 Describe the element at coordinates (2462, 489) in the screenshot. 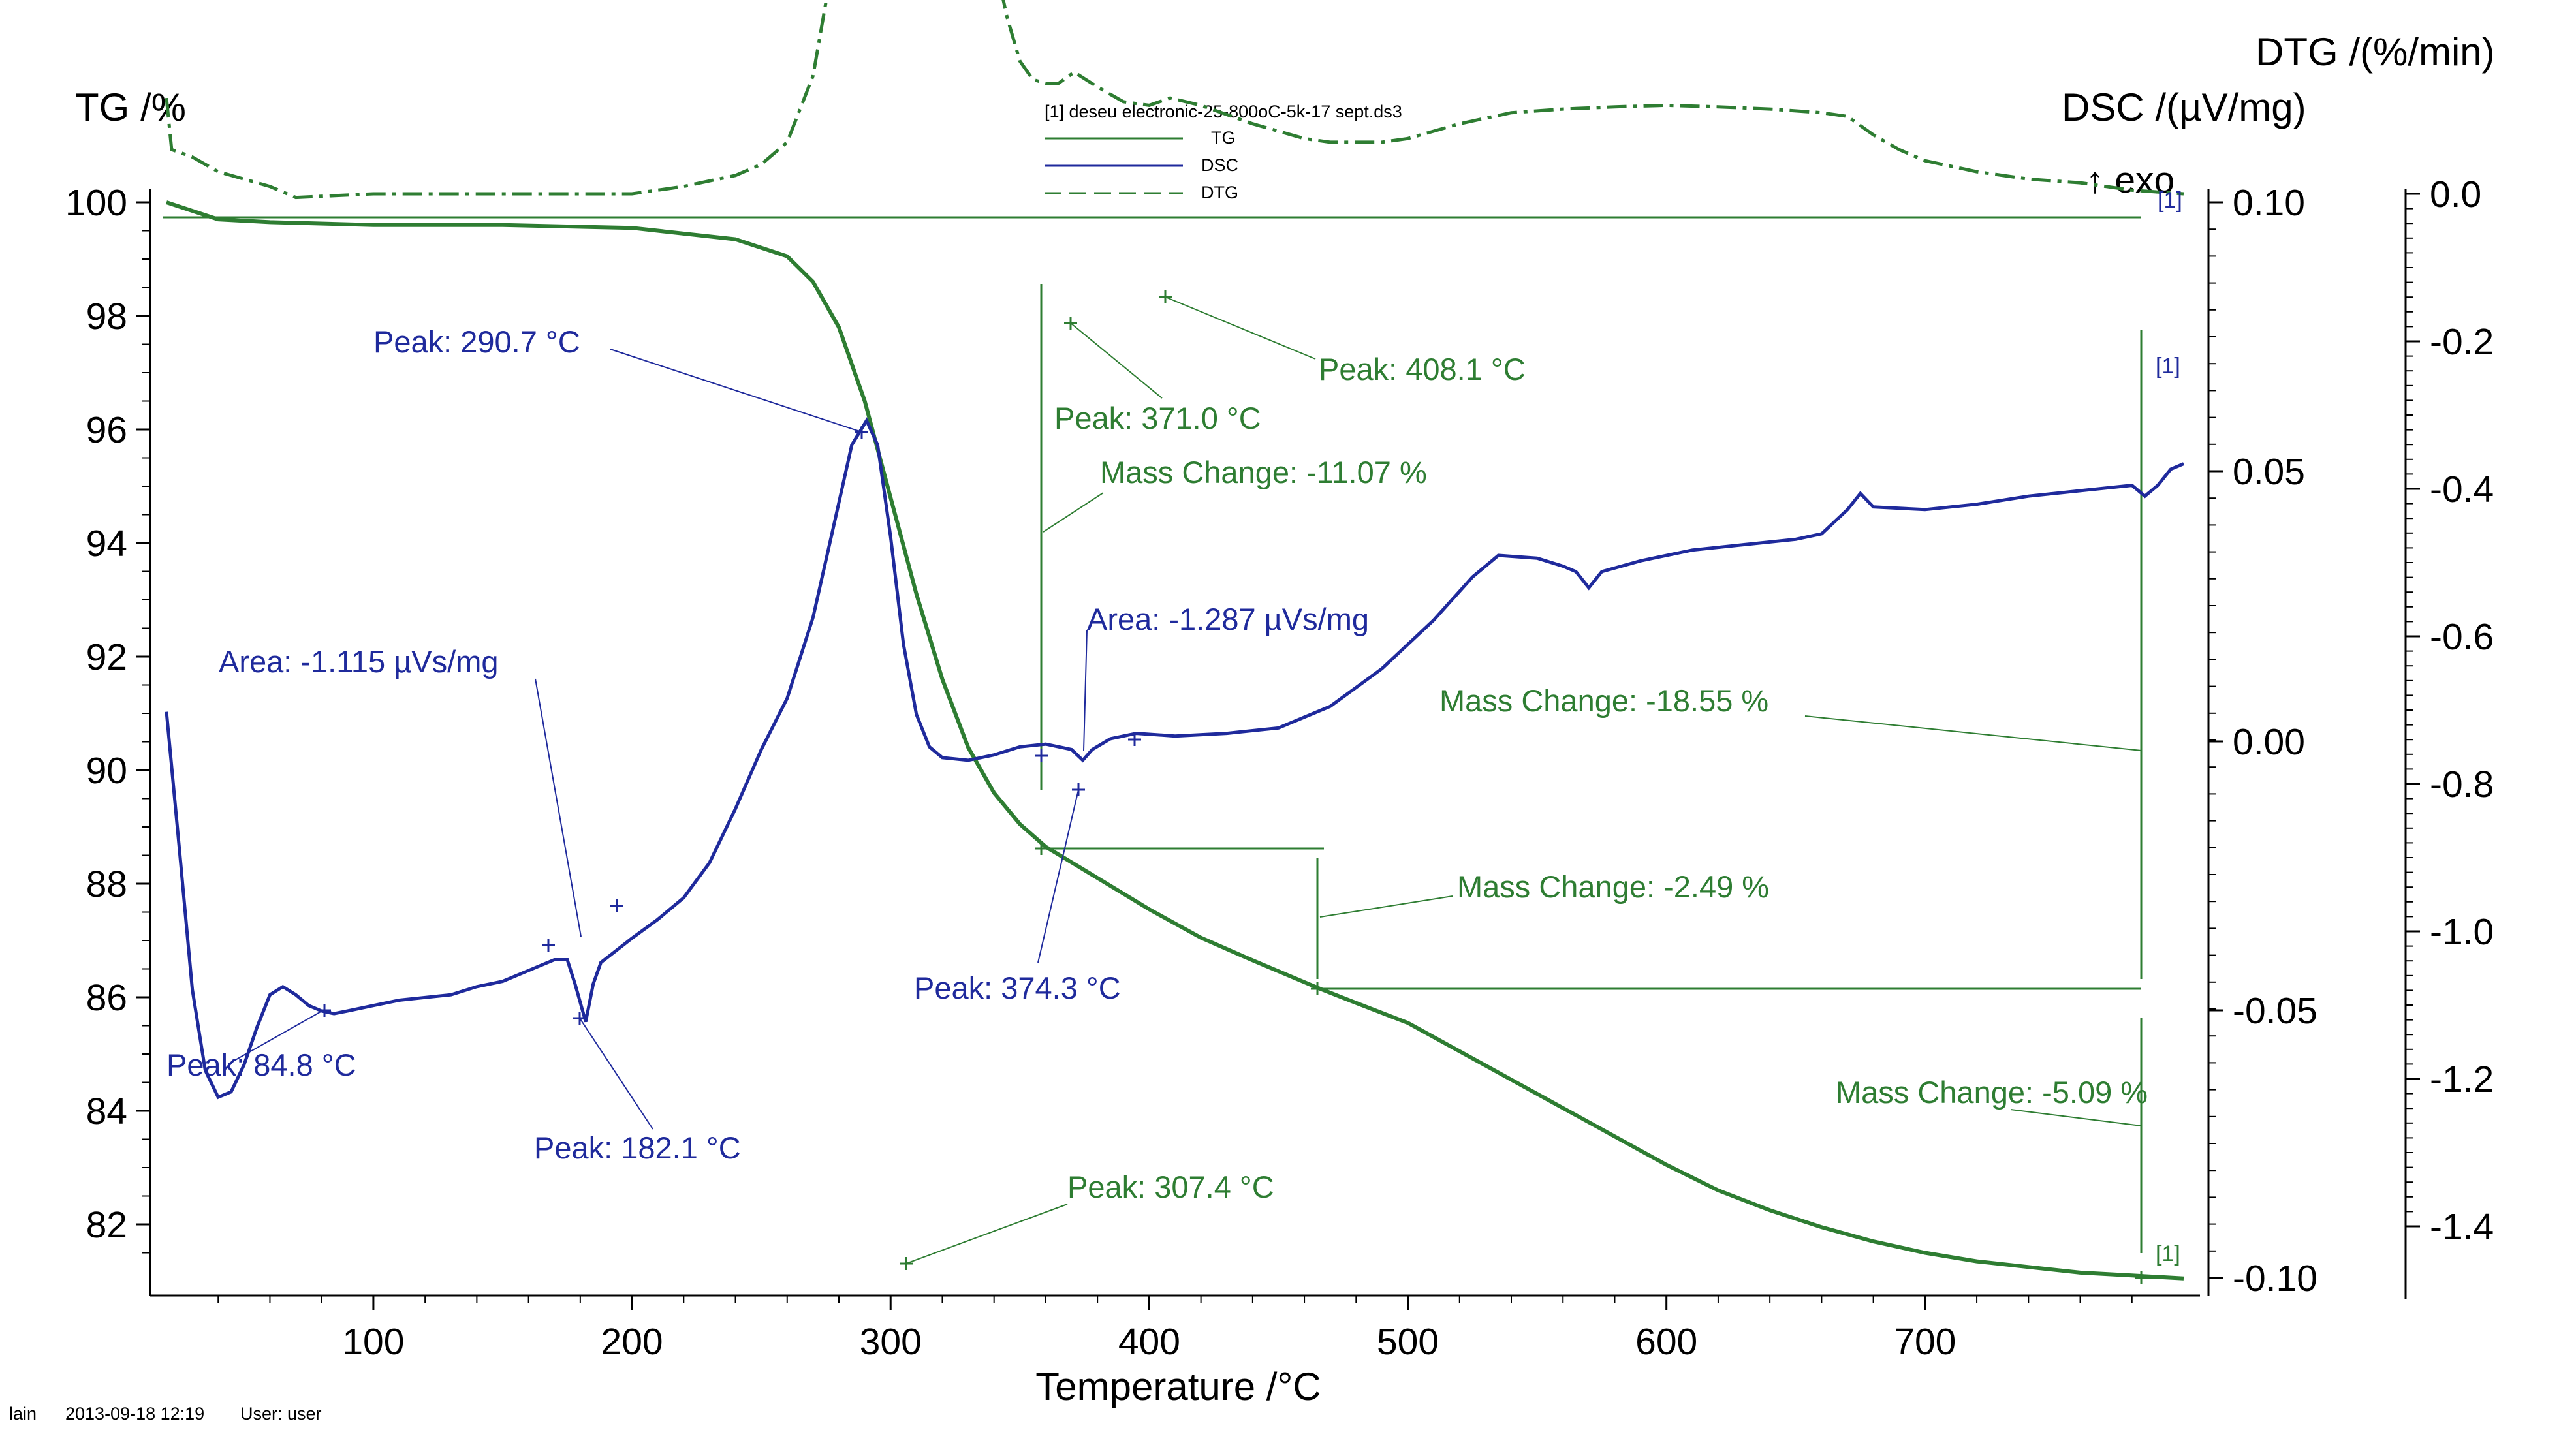

I see `dtg-tick-label: -0.4` at that location.